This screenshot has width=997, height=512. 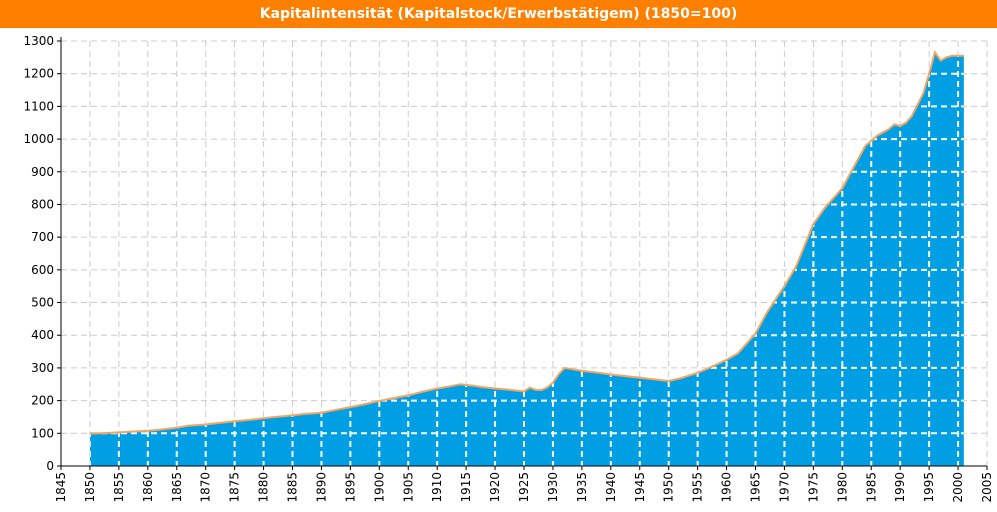 I want to click on x-tick-label: 1995, so click(x=929, y=487).